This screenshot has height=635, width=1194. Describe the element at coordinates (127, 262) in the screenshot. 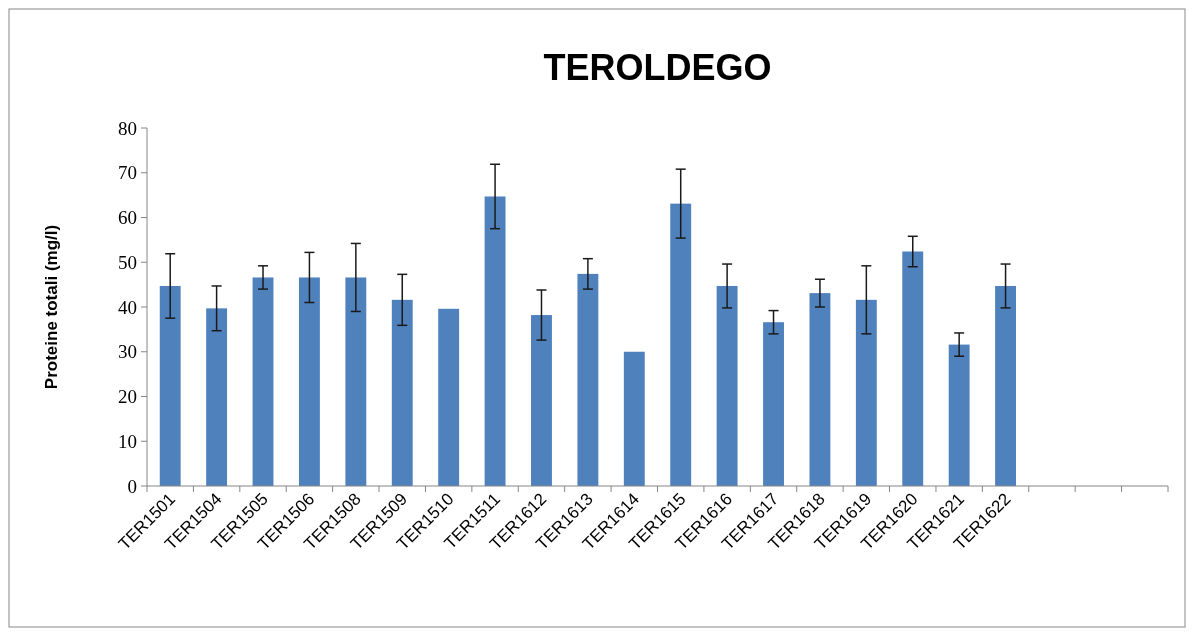

I see `y-tick-label: 50` at that location.